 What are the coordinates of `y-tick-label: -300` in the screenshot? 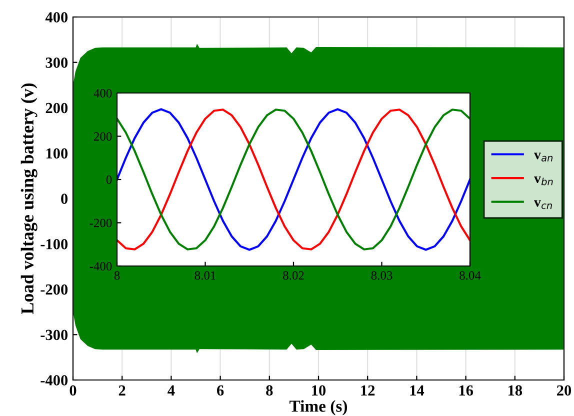 It's located at (54, 335).